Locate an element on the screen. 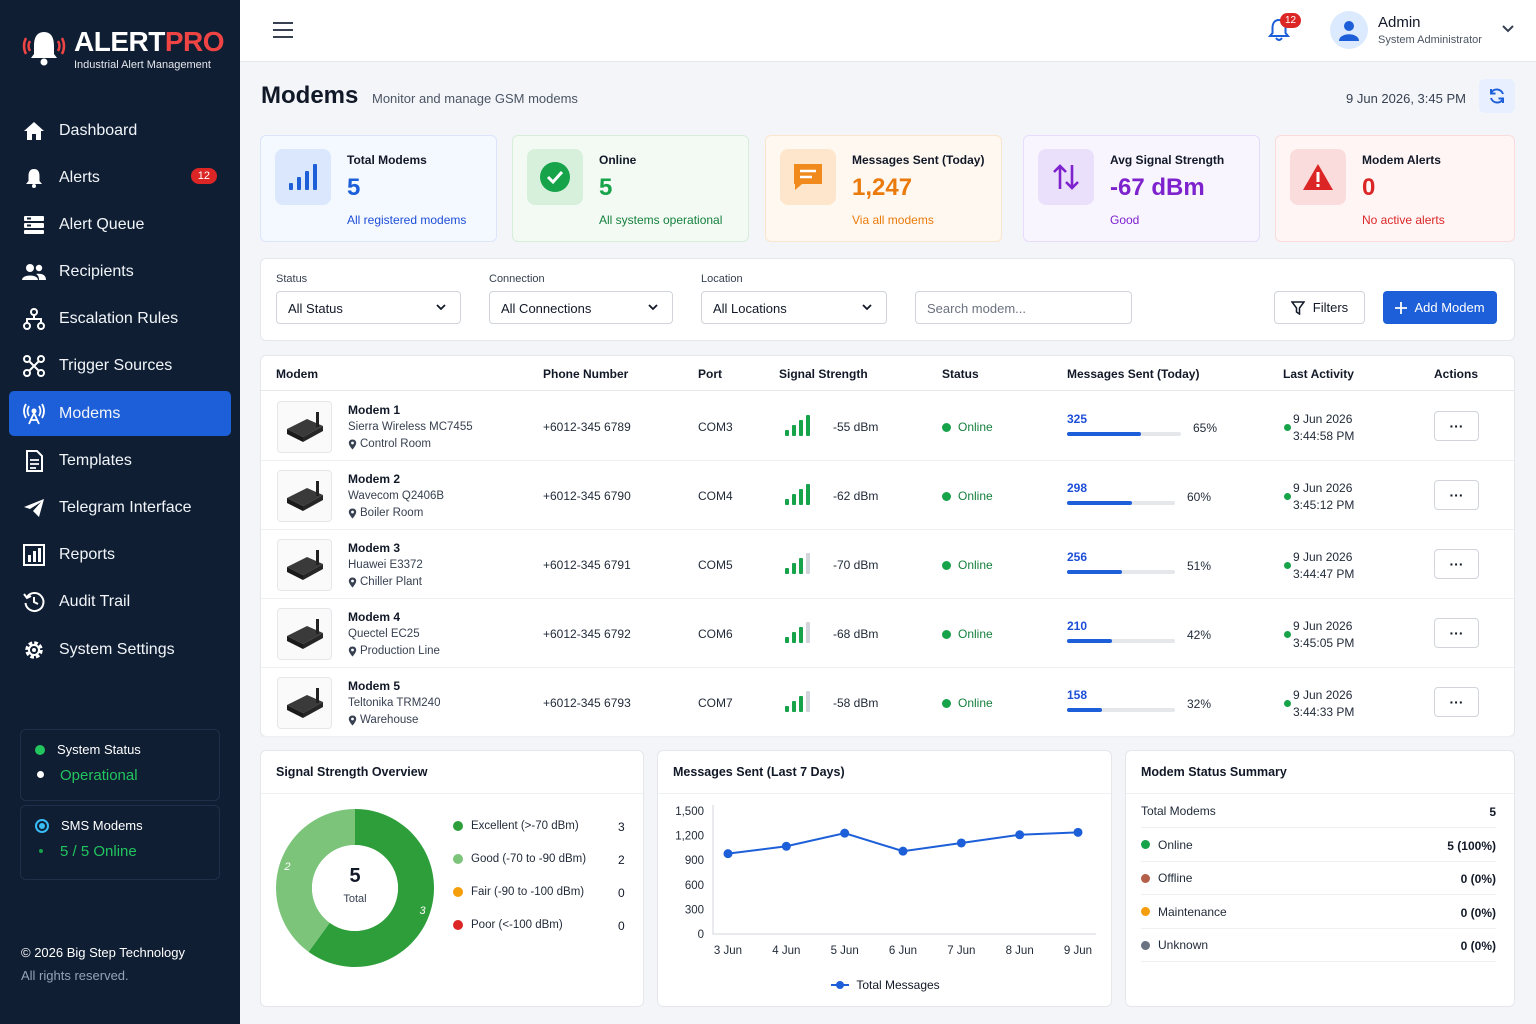 Image resolution: width=1536 pixels, height=1024 pixels. user-icon is located at coordinates (1349, 31).